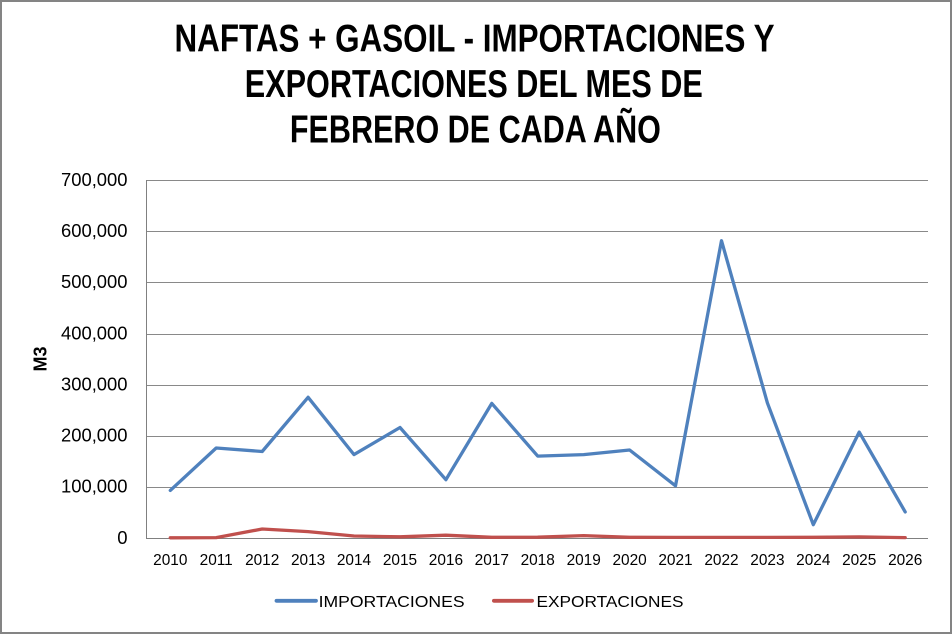  I want to click on svg-text: 700,000, so click(94, 179).